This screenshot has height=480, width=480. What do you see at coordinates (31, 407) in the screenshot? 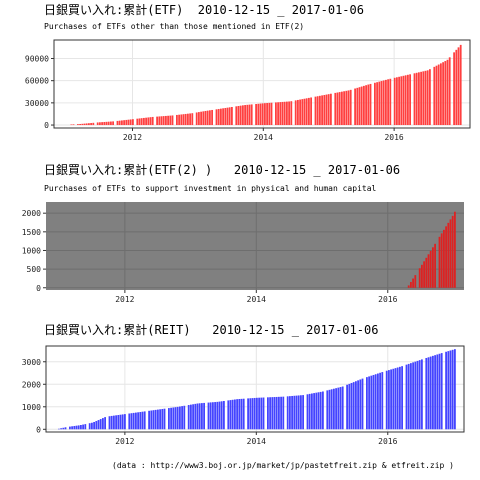
I see `y-tick-label: 1000` at bounding box center [31, 407].